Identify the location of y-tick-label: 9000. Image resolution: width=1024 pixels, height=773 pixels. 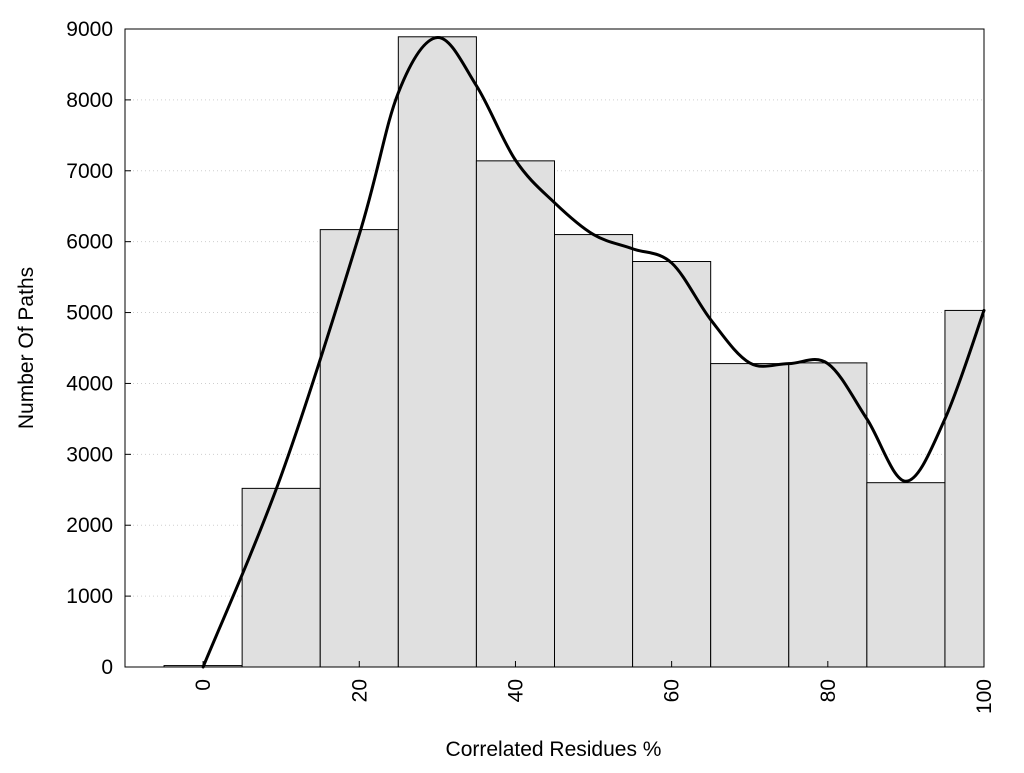
(89, 29).